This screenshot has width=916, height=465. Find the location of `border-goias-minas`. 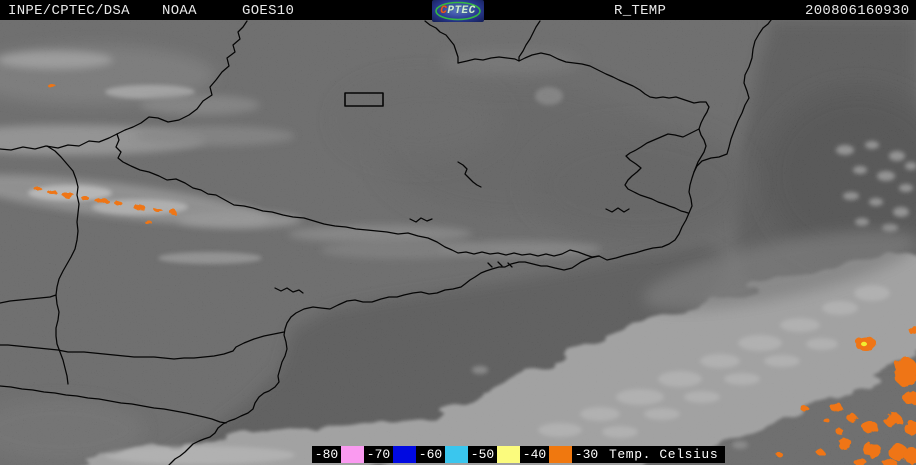

border-goias-minas is located at coordinates (182, 77).